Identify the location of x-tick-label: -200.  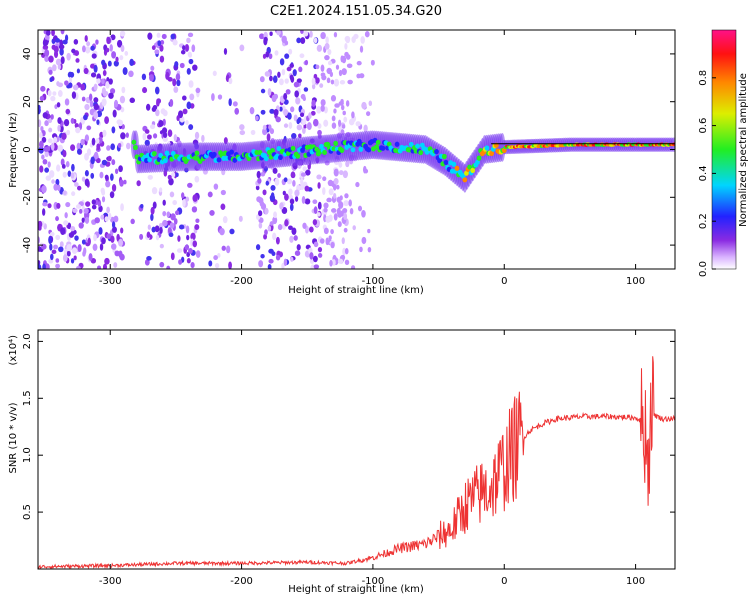
(241, 281).